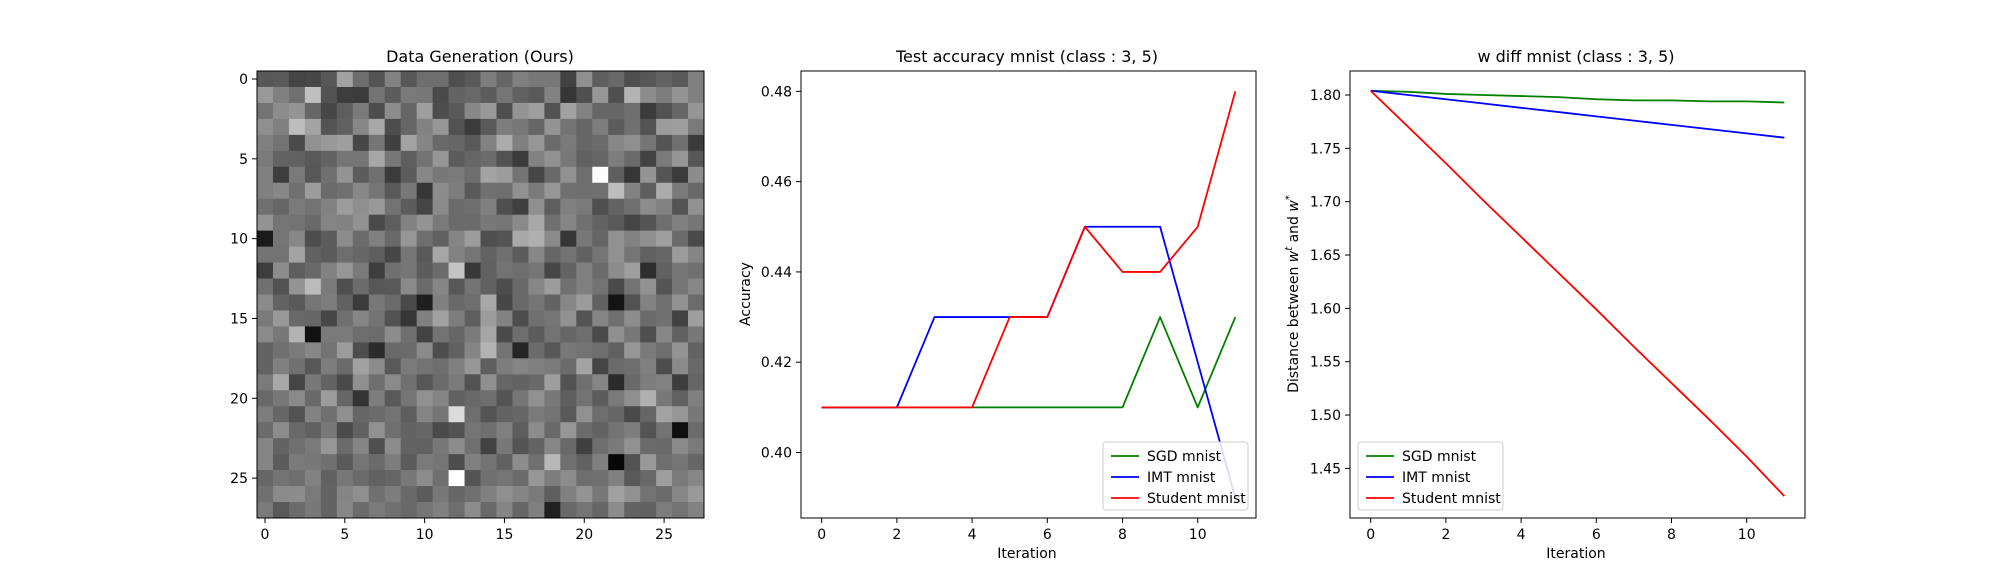 This screenshot has height=584, width=2000. I want to click on series-line-student-mnist, so click(1029, 250).